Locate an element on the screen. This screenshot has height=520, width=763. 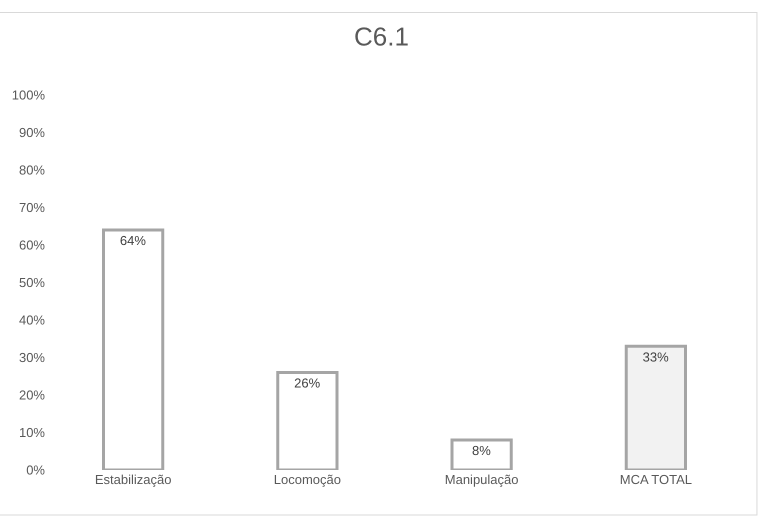
y-tick-label: 60% is located at coordinates (32, 245).